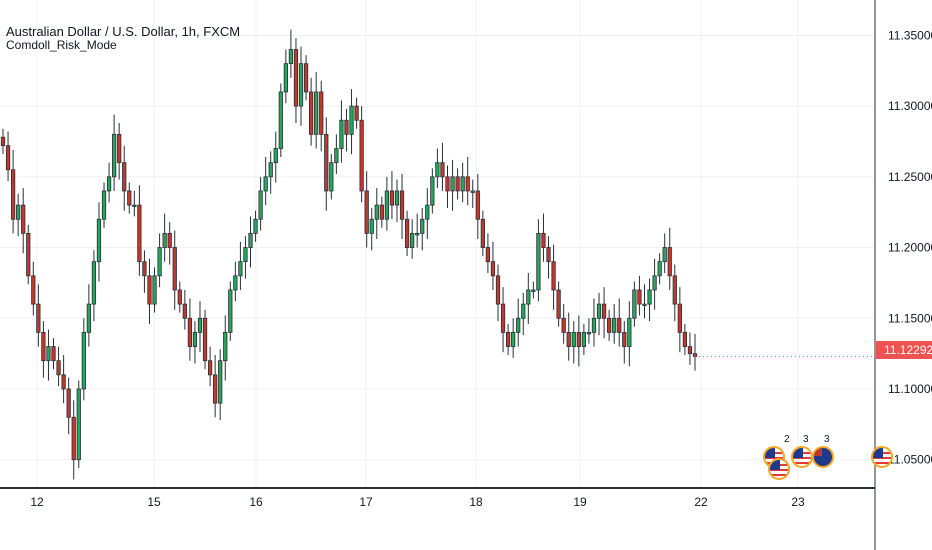  Describe the element at coordinates (256, 502) in the screenshot. I see `x-tick-label: 16` at that location.